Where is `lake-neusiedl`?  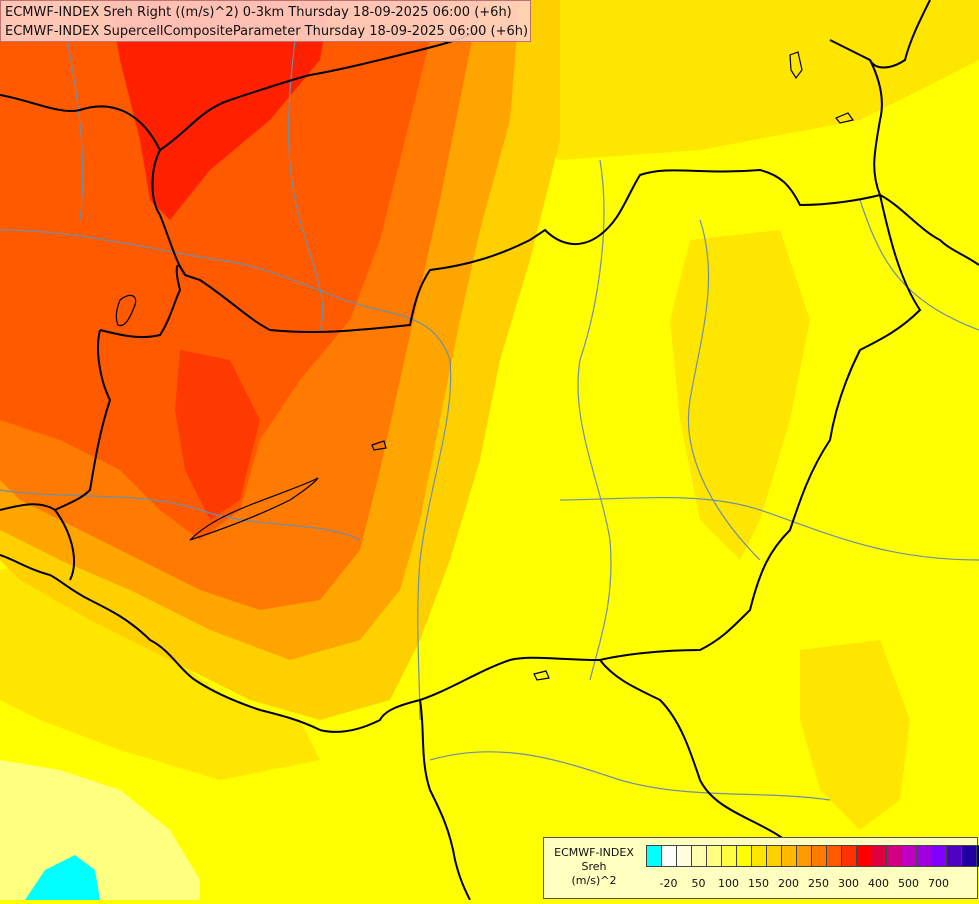
lake-neusiedl is located at coordinates (126, 310).